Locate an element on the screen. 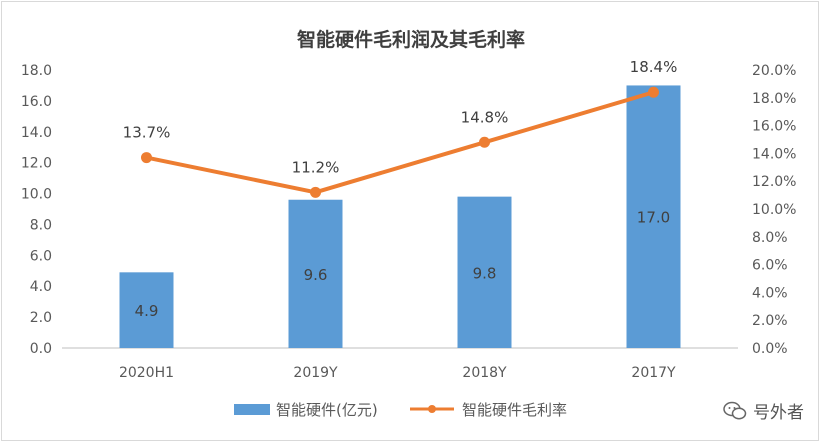 Image resolution: width=822 pixels, height=444 pixels. left-axis: 0.0 2.0 4.0 6.0 8.0 10.0 12.0 14.0 16.0 18.0 is located at coordinates (36, 210).